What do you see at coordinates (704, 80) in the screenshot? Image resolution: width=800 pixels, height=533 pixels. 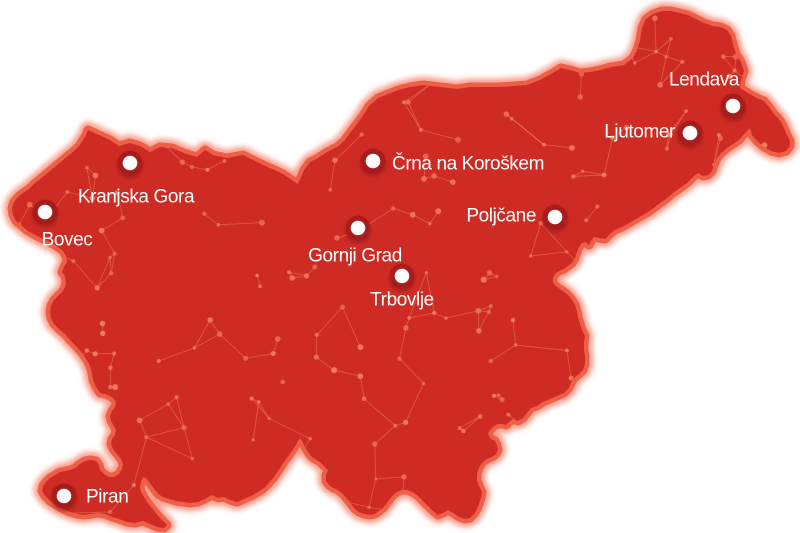 I see `city-label-lendava: Lendava` at bounding box center [704, 80].